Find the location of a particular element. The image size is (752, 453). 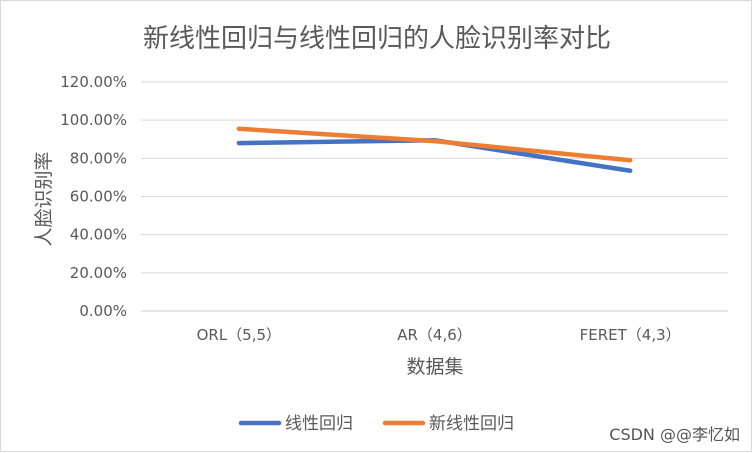

legend-label: 线性回归 is located at coordinates (319, 424).